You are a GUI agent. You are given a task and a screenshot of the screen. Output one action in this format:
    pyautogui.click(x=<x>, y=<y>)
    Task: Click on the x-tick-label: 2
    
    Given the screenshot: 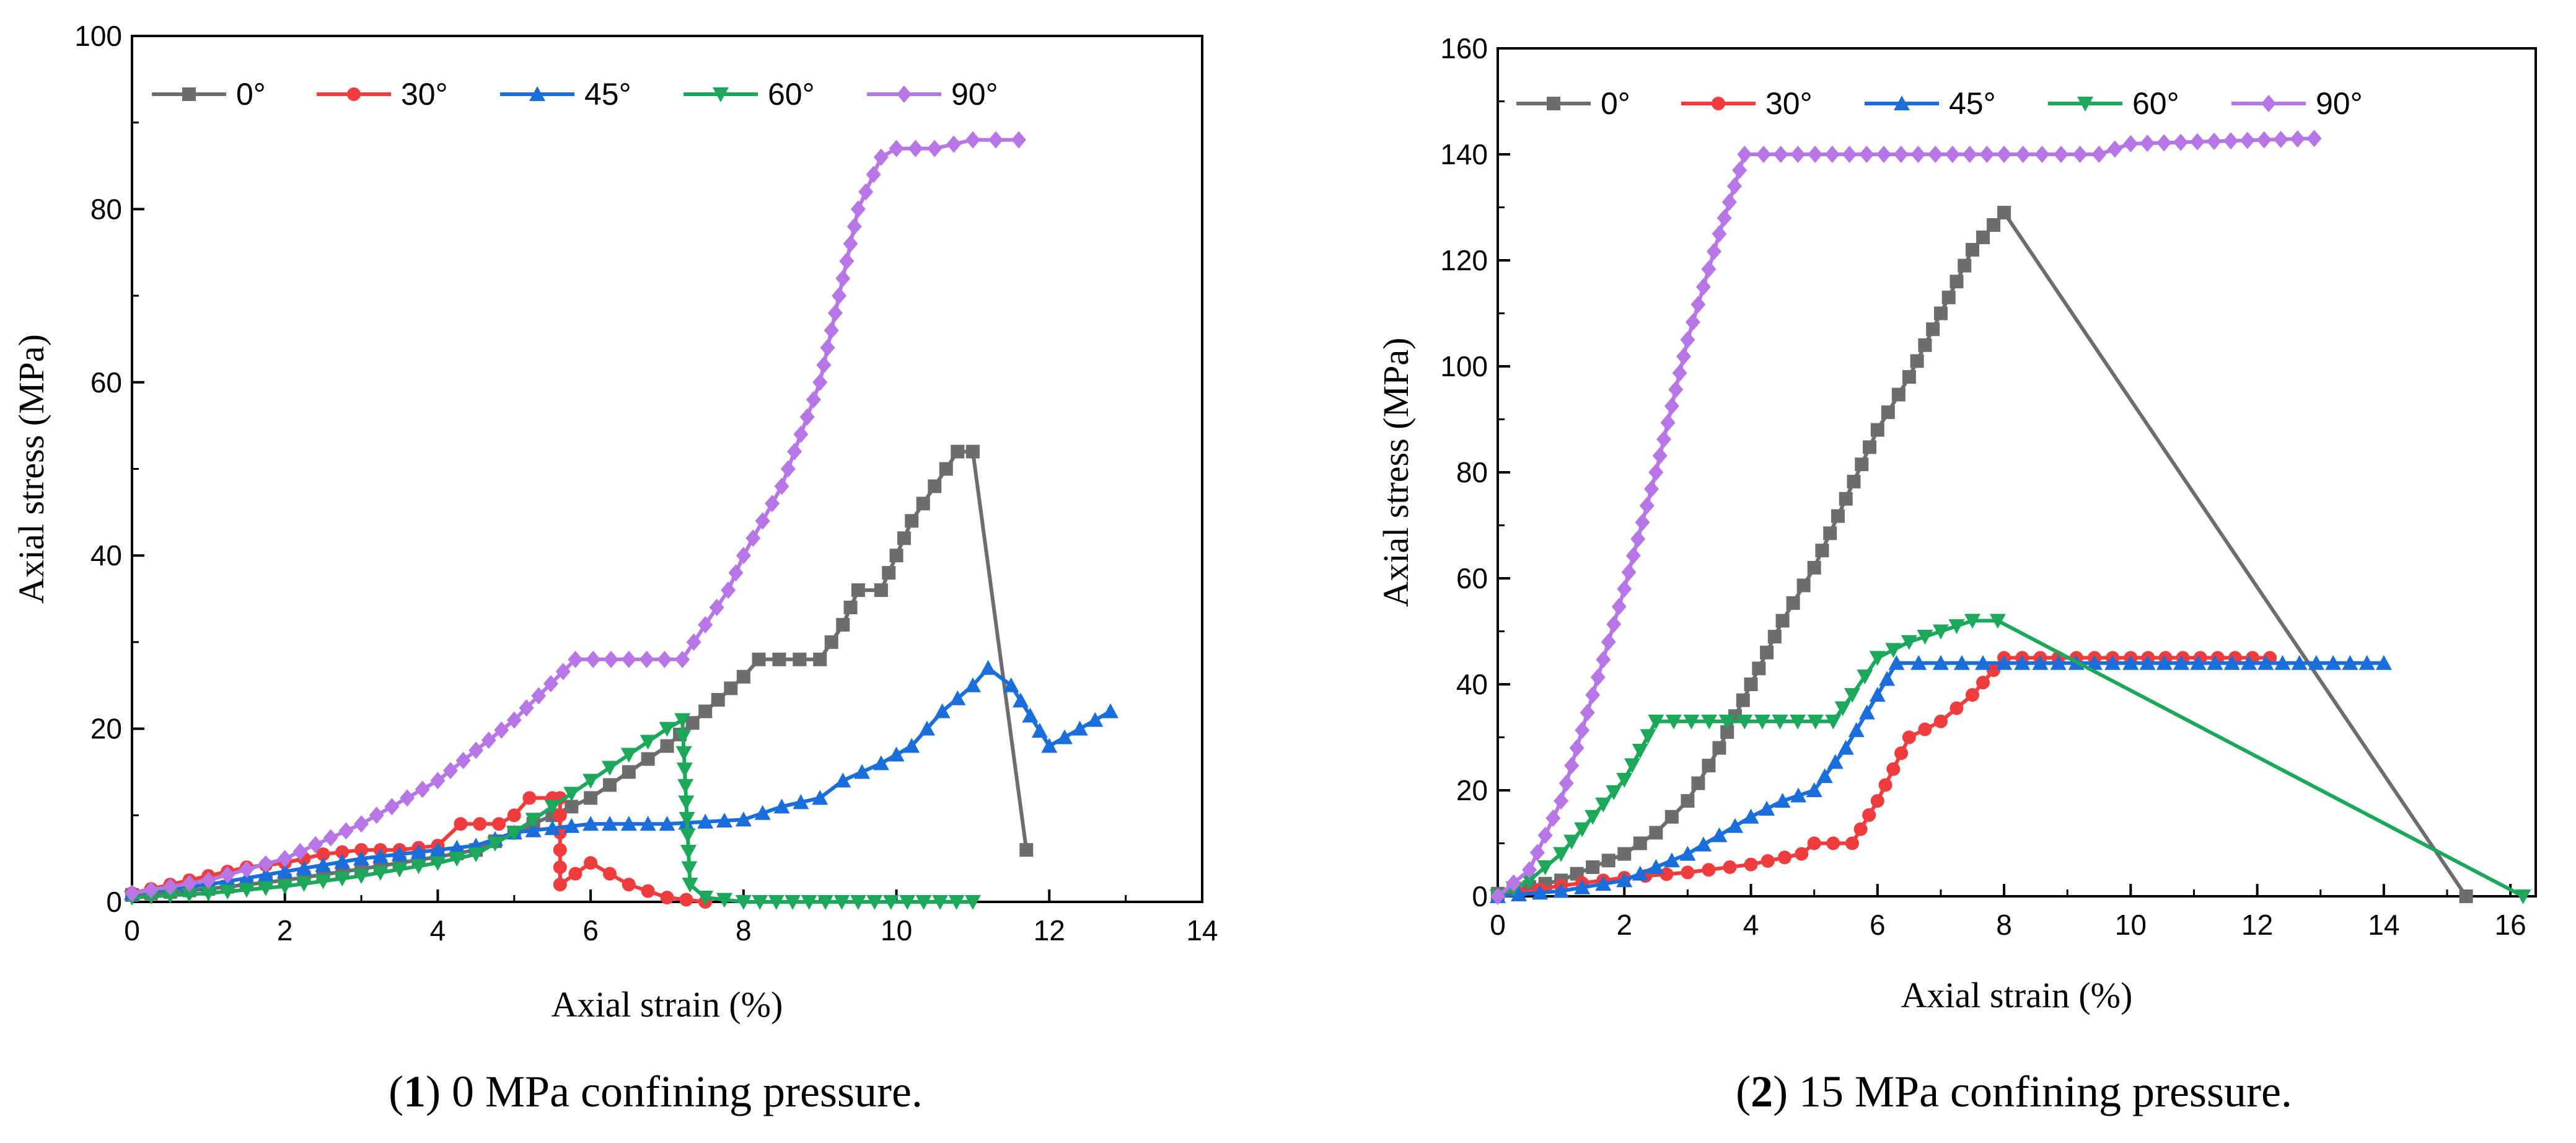 What is the action you would take?
    pyautogui.click(x=285, y=930)
    